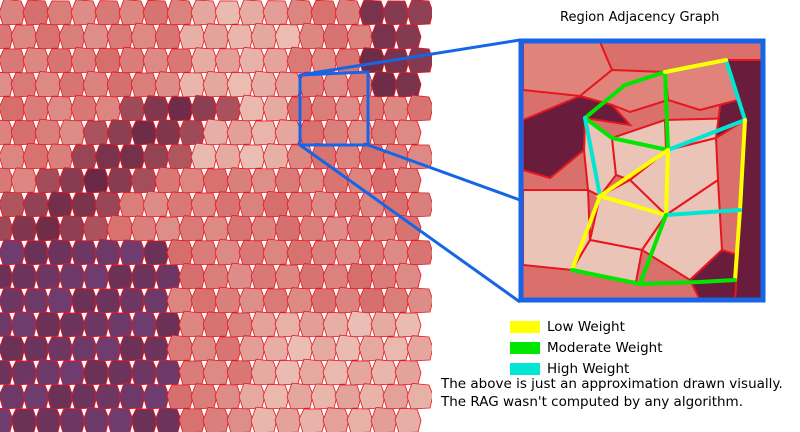 This screenshot has width=800, height=432. I want to click on legend-item-moderate: Moderate Weight, so click(586, 347).